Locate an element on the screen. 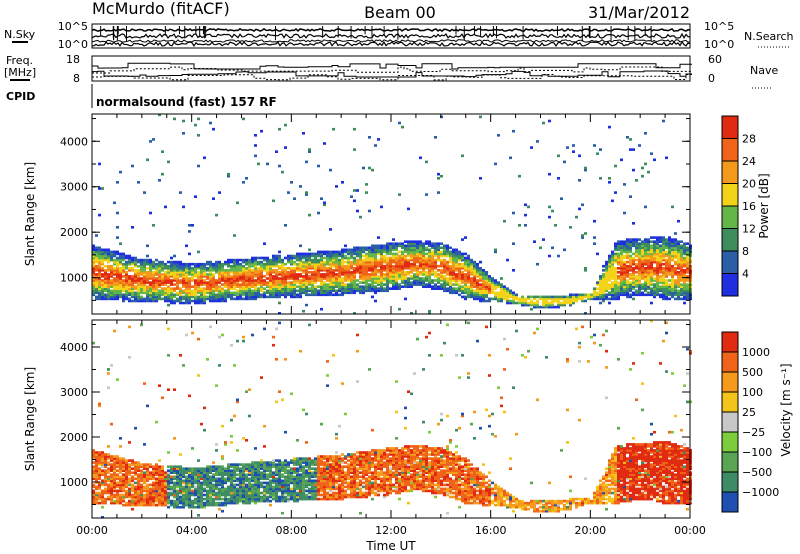 The image size is (800, 554). y-tick-label: 2000 is located at coordinates (74, 232).